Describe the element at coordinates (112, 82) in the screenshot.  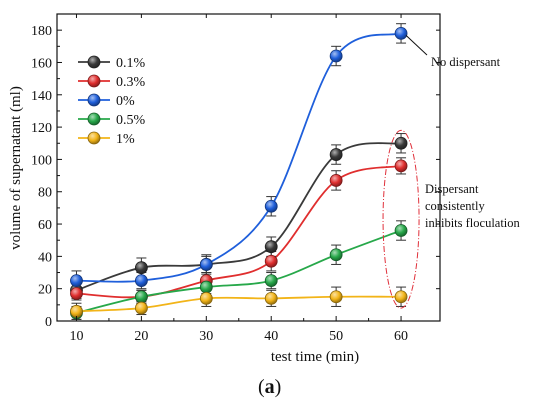
I see `legend-item: 0.3%` at that location.